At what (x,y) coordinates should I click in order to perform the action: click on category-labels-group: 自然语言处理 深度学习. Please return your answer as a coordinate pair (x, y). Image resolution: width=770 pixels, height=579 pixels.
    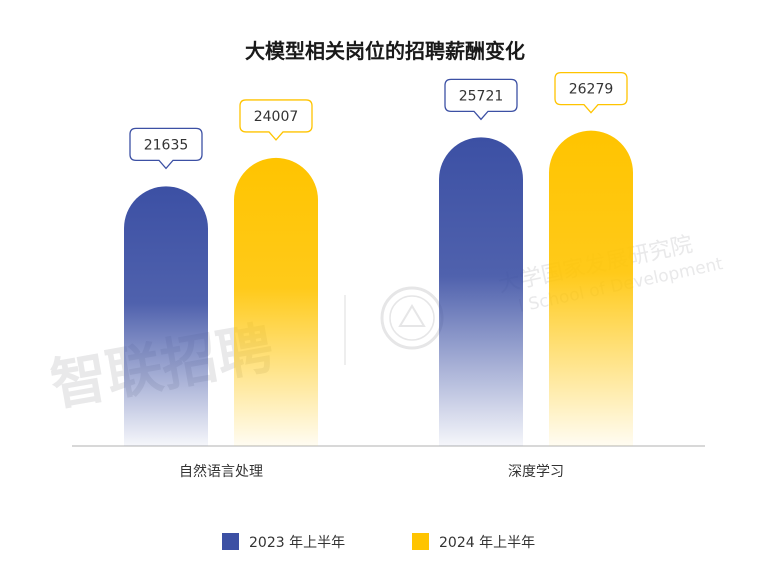
    Looking at the image, I should click on (371, 471).